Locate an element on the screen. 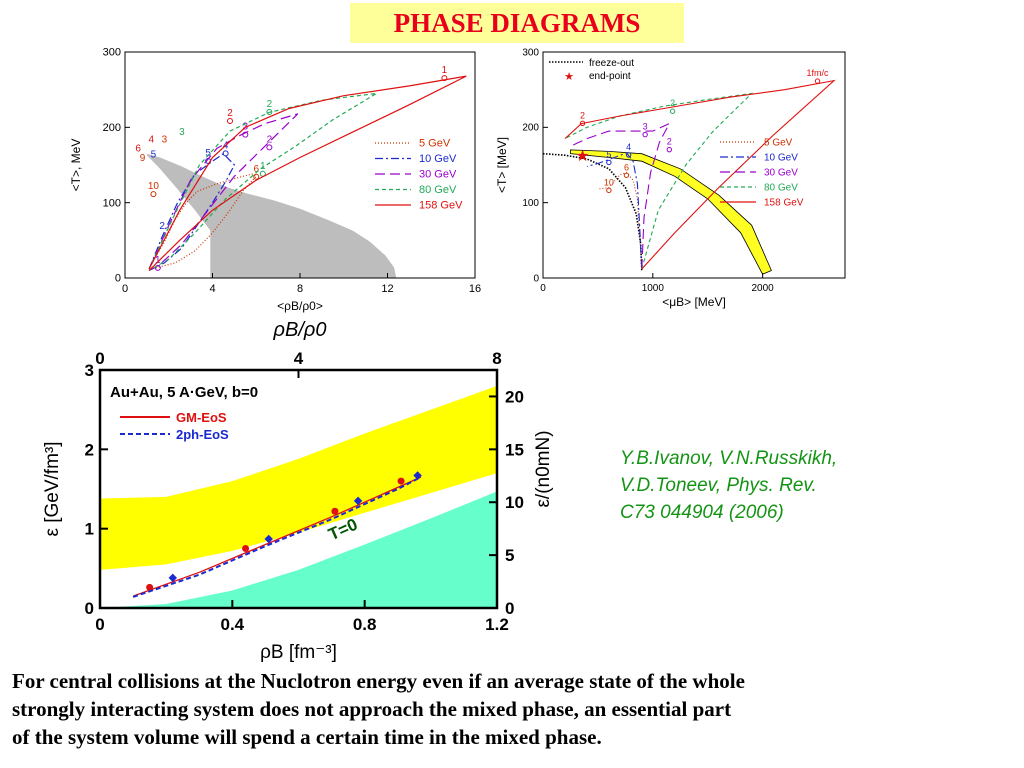 The height and width of the screenshot is (768, 1024). plot-frame is located at coordinates (694, 165).